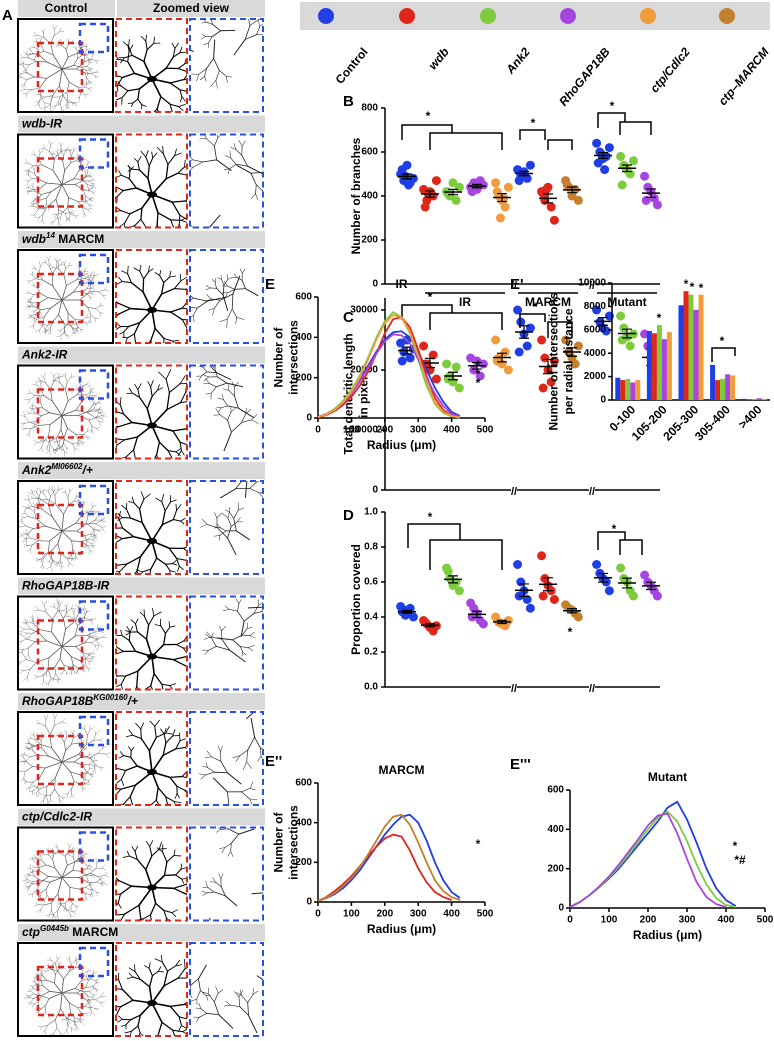 This screenshot has width=774, height=1041. I want to click on group-label: IR, so click(465, 302).